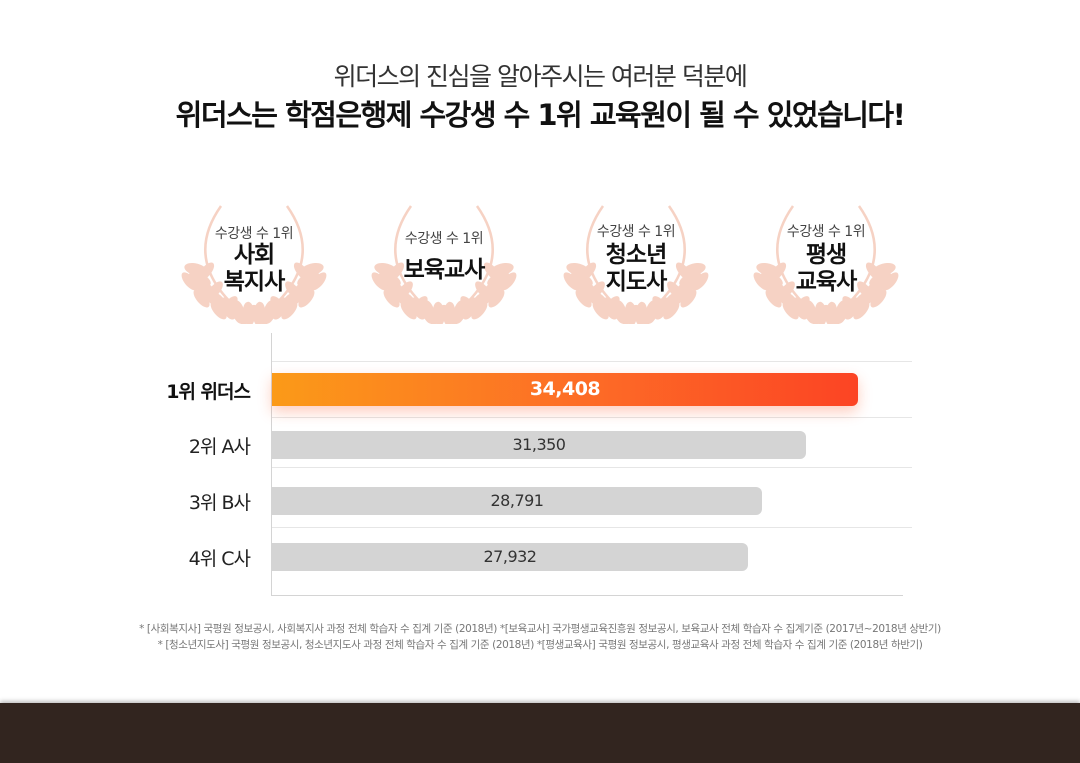  I want to click on bar-category-label: 4위 C사, so click(219, 559).